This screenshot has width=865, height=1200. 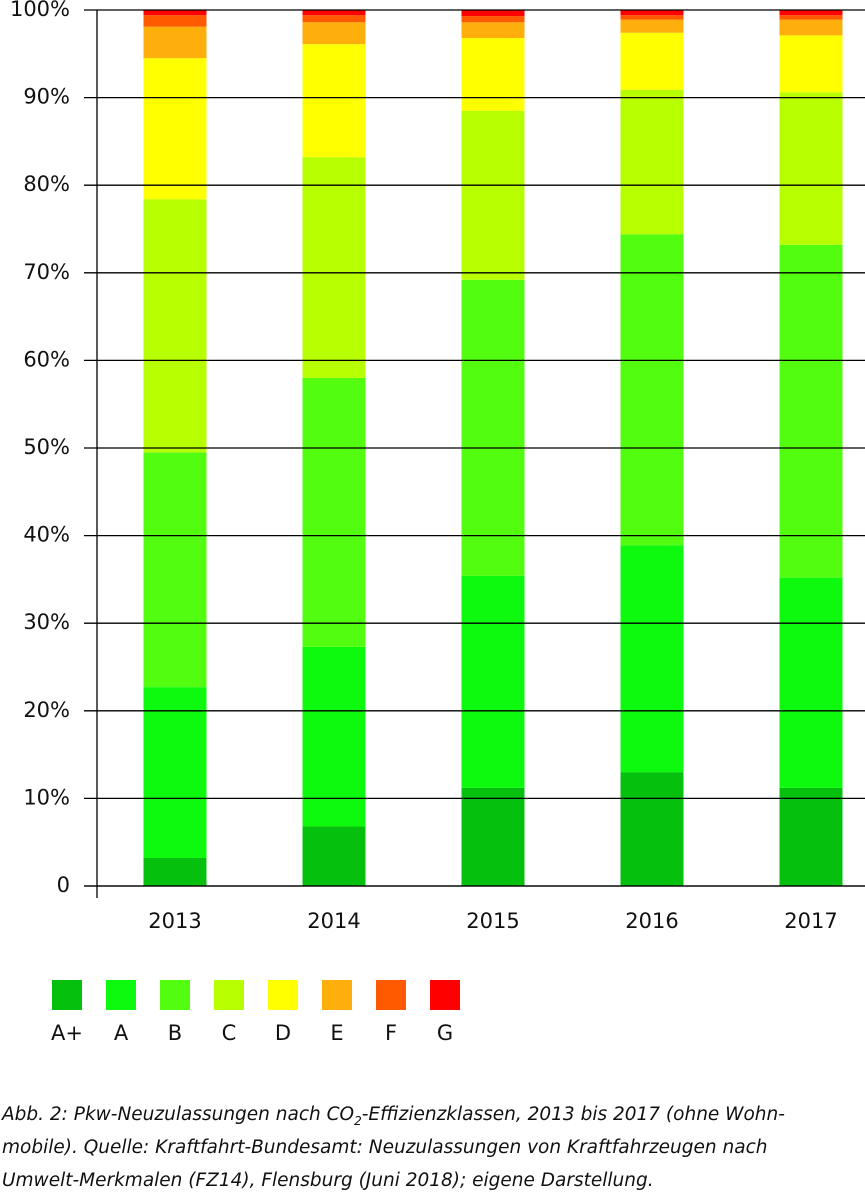 I want to click on legend-label: A, so click(x=121, y=1033).